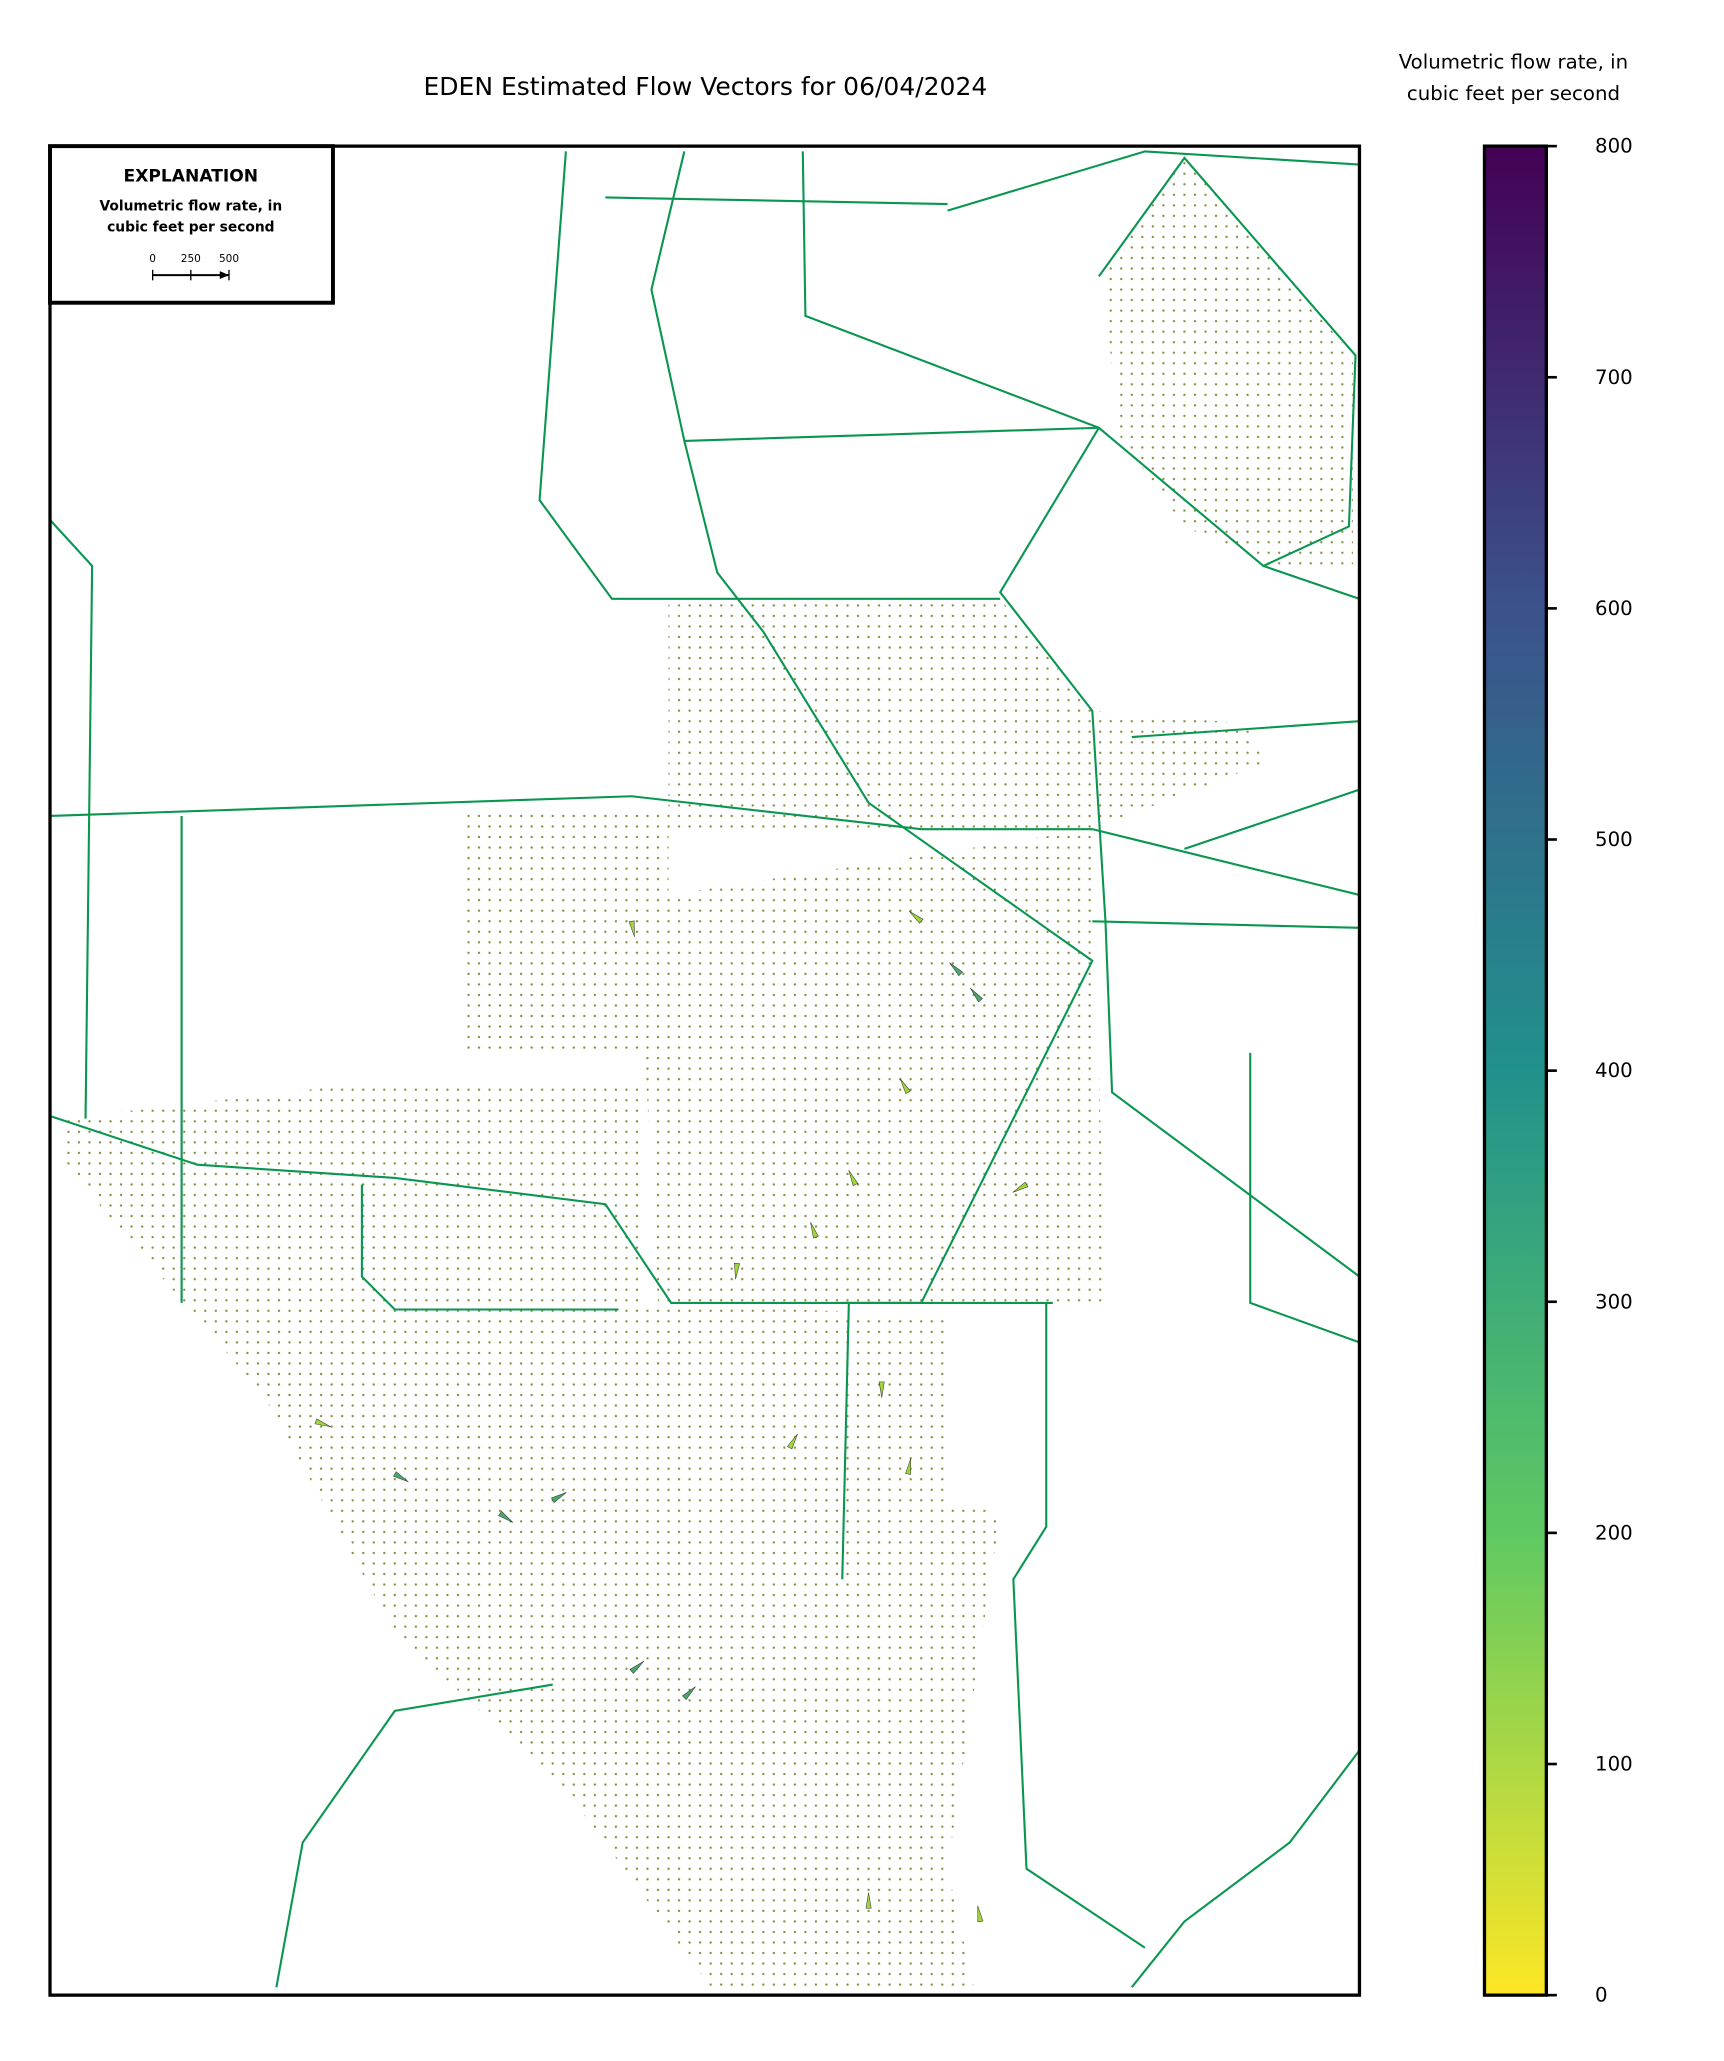 The height and width of the screenshot is (2061, 1724). What do you see at coordinates (1614, 839) in the screenshot?
I see `colorbar-tick-label: 500` at bounding box center [1614, 839].